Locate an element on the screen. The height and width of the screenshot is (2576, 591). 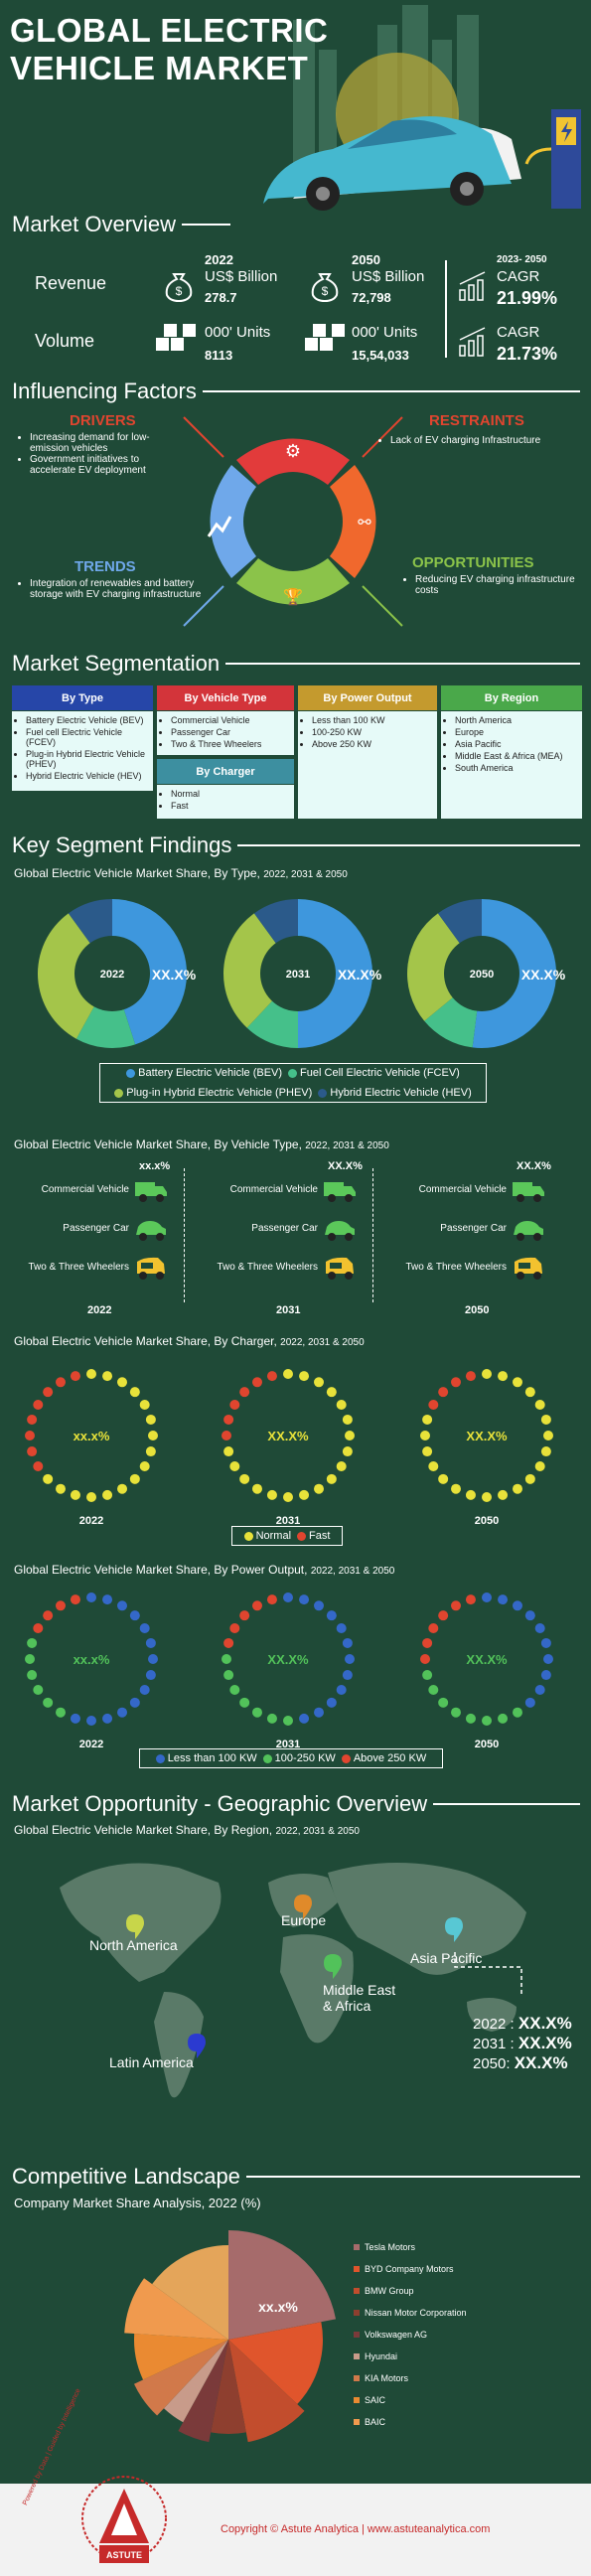
region-europe: Europe is located at coordinates (303, 1920).